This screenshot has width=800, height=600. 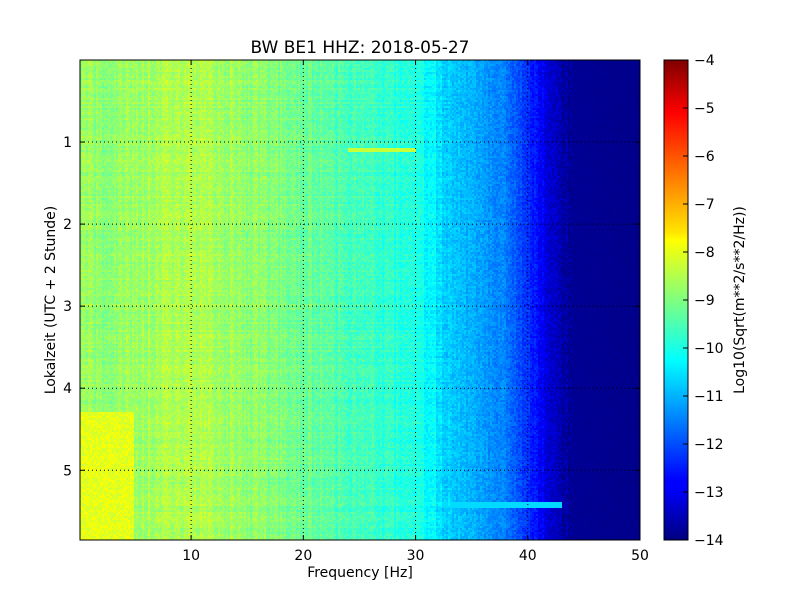 I want to click on colorbar-tick-label: −4, so click(x=704, y=61).